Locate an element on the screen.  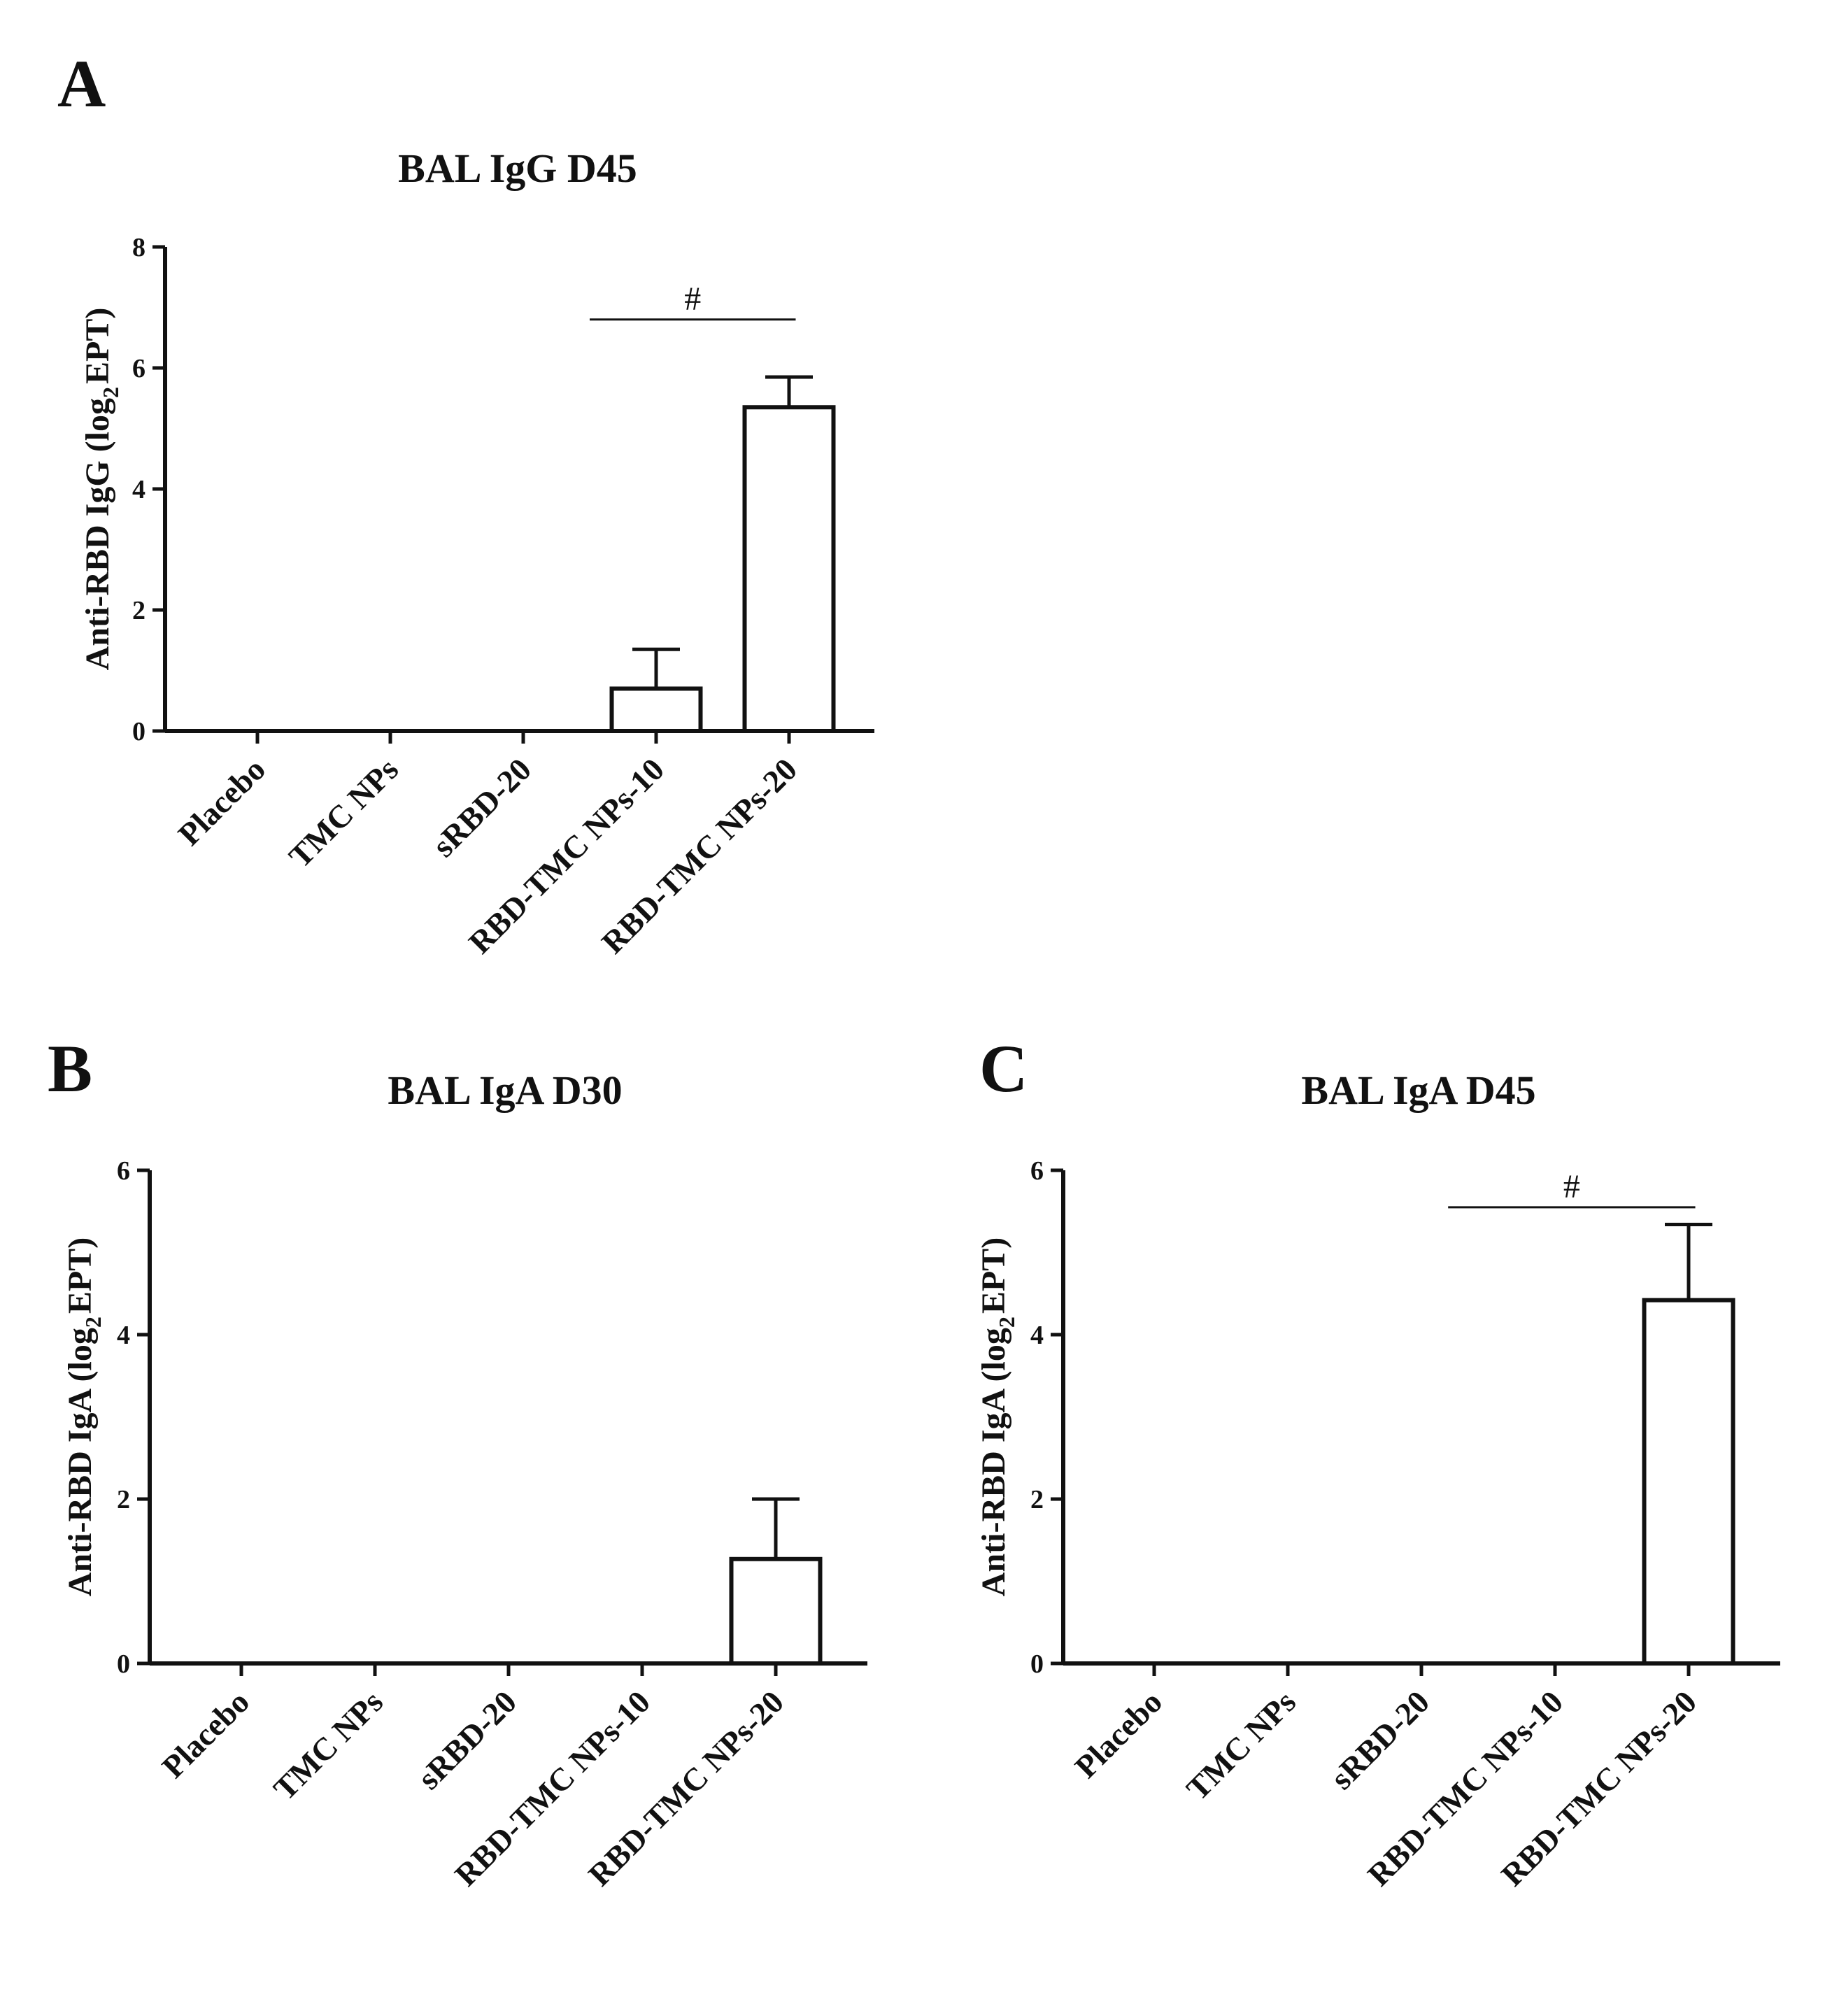
panel-letter: B is located at coordinates (70, 1068).